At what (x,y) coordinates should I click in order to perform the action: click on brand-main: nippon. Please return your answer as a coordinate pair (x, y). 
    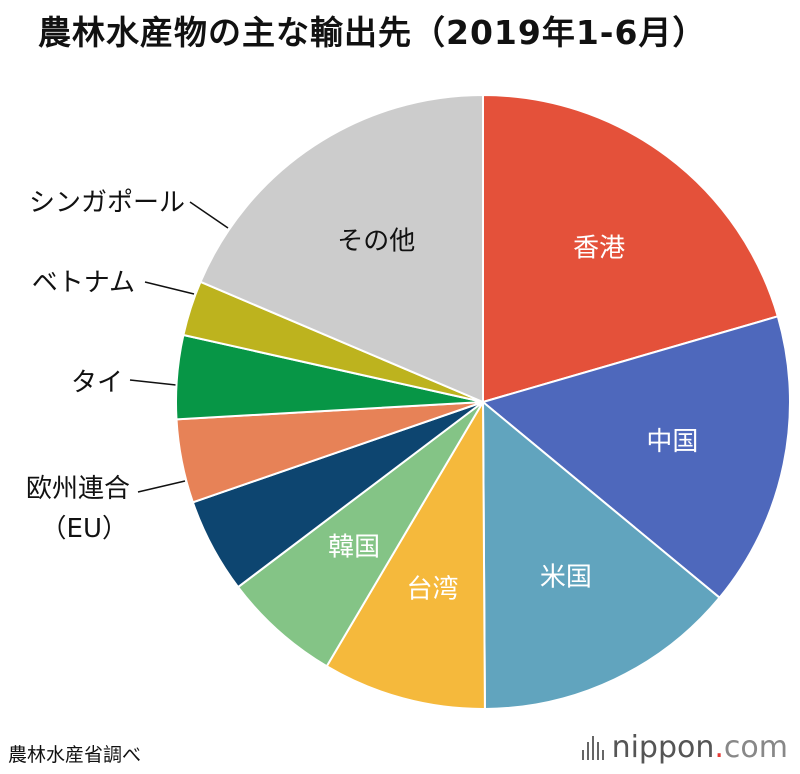
    Looking at the image, I should click on (663, 747).